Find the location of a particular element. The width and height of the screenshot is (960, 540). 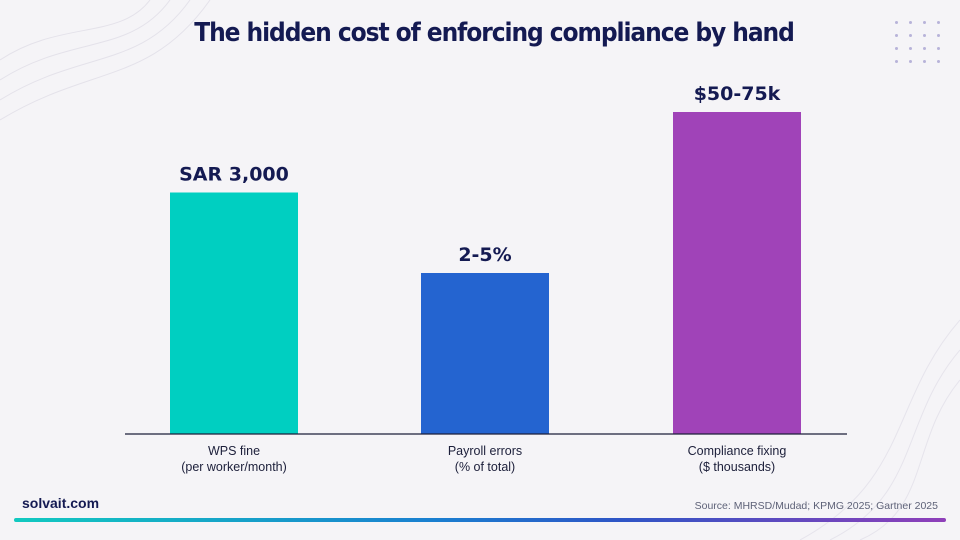

data-label-2: 2-5% is located at coordinates (484, 255).